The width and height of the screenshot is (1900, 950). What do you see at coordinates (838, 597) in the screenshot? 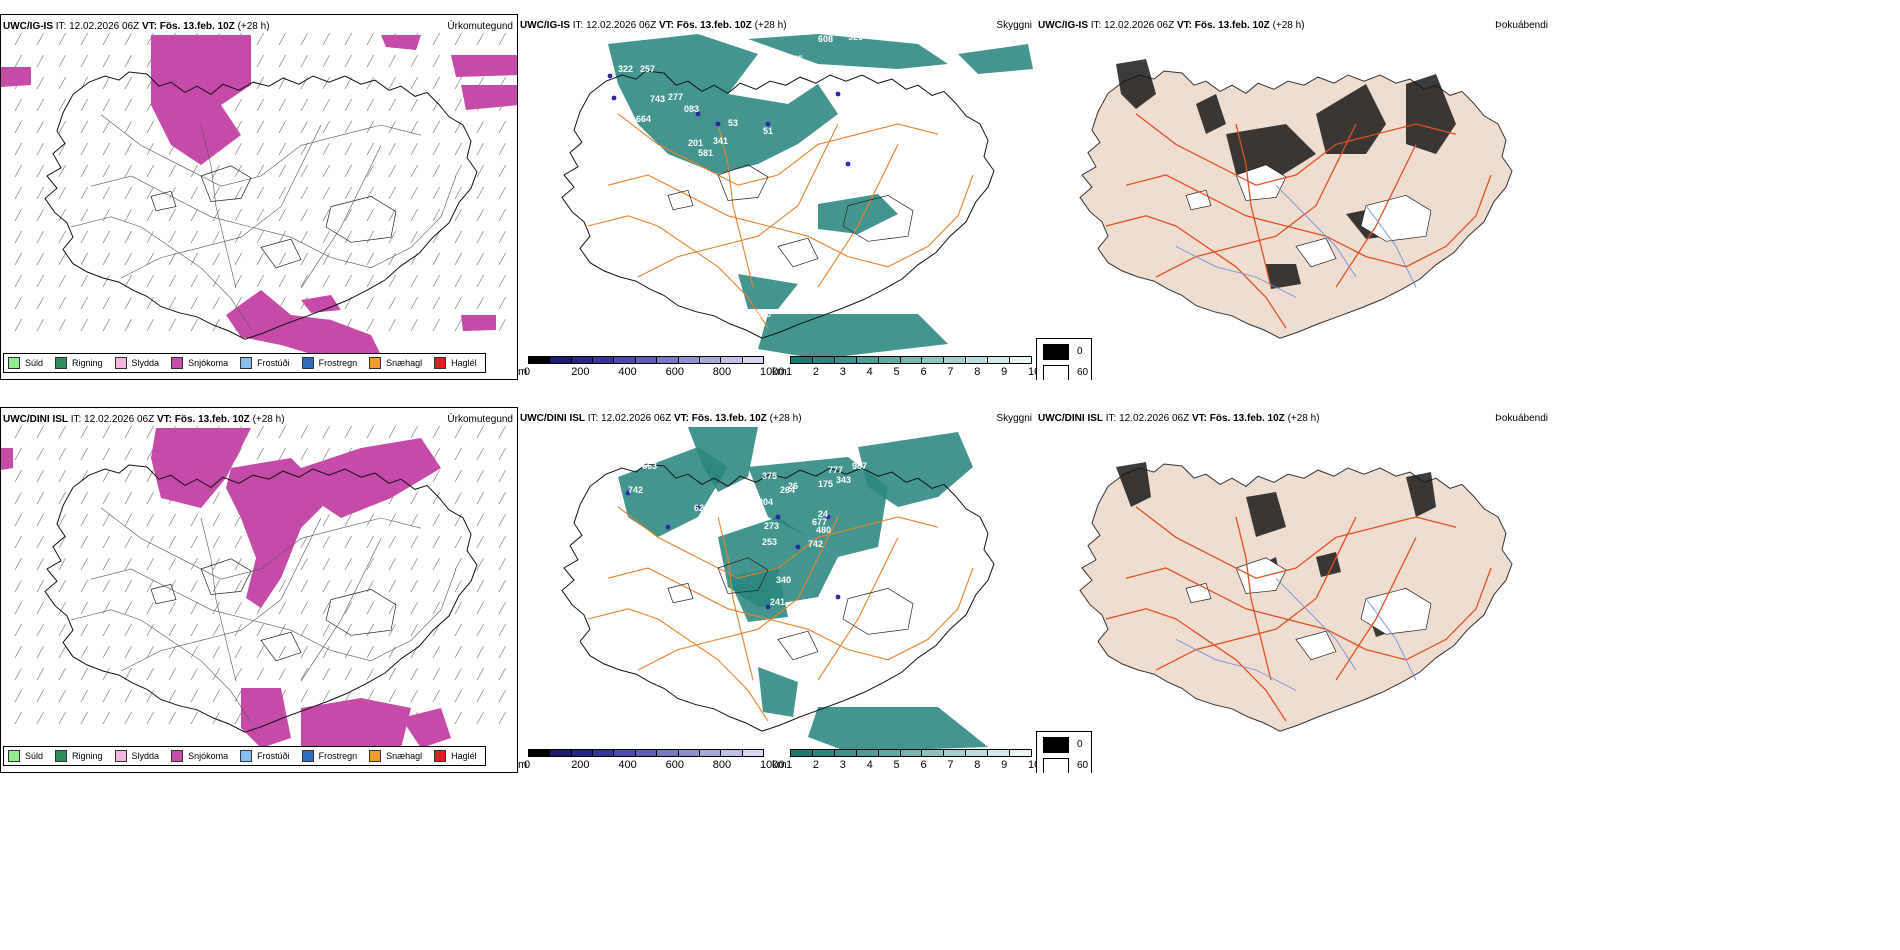
I see `cloud-base-dot` at bounding box center [838, 597].